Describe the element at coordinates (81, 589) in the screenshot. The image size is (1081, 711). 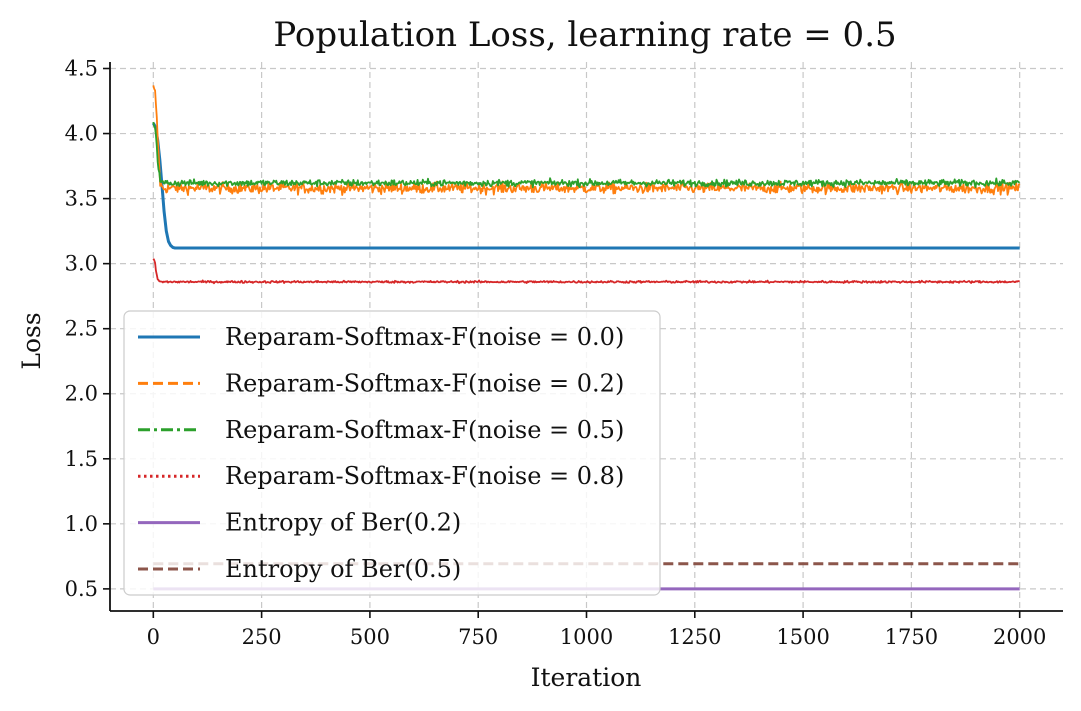
I see `y-tick-label: 0.5` at that location.